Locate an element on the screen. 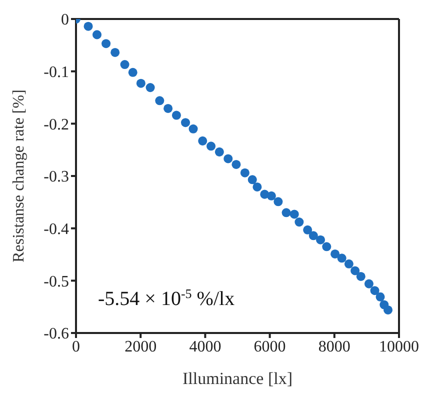 This screenshot has width=432, height=397. y-axis-title: Resistanse change rate [%] is located at coordinates (19, 176).